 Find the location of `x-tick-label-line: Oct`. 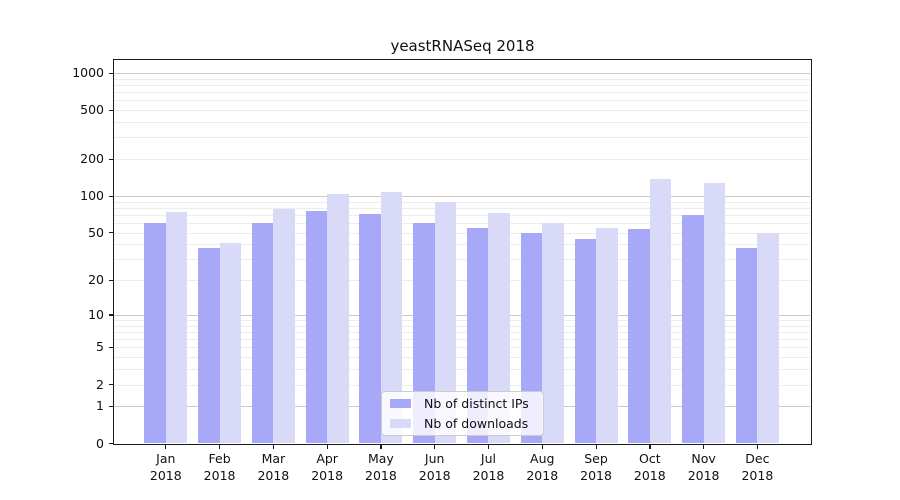

x-tick-label-line: Oct is located at coordinates (650, 458).